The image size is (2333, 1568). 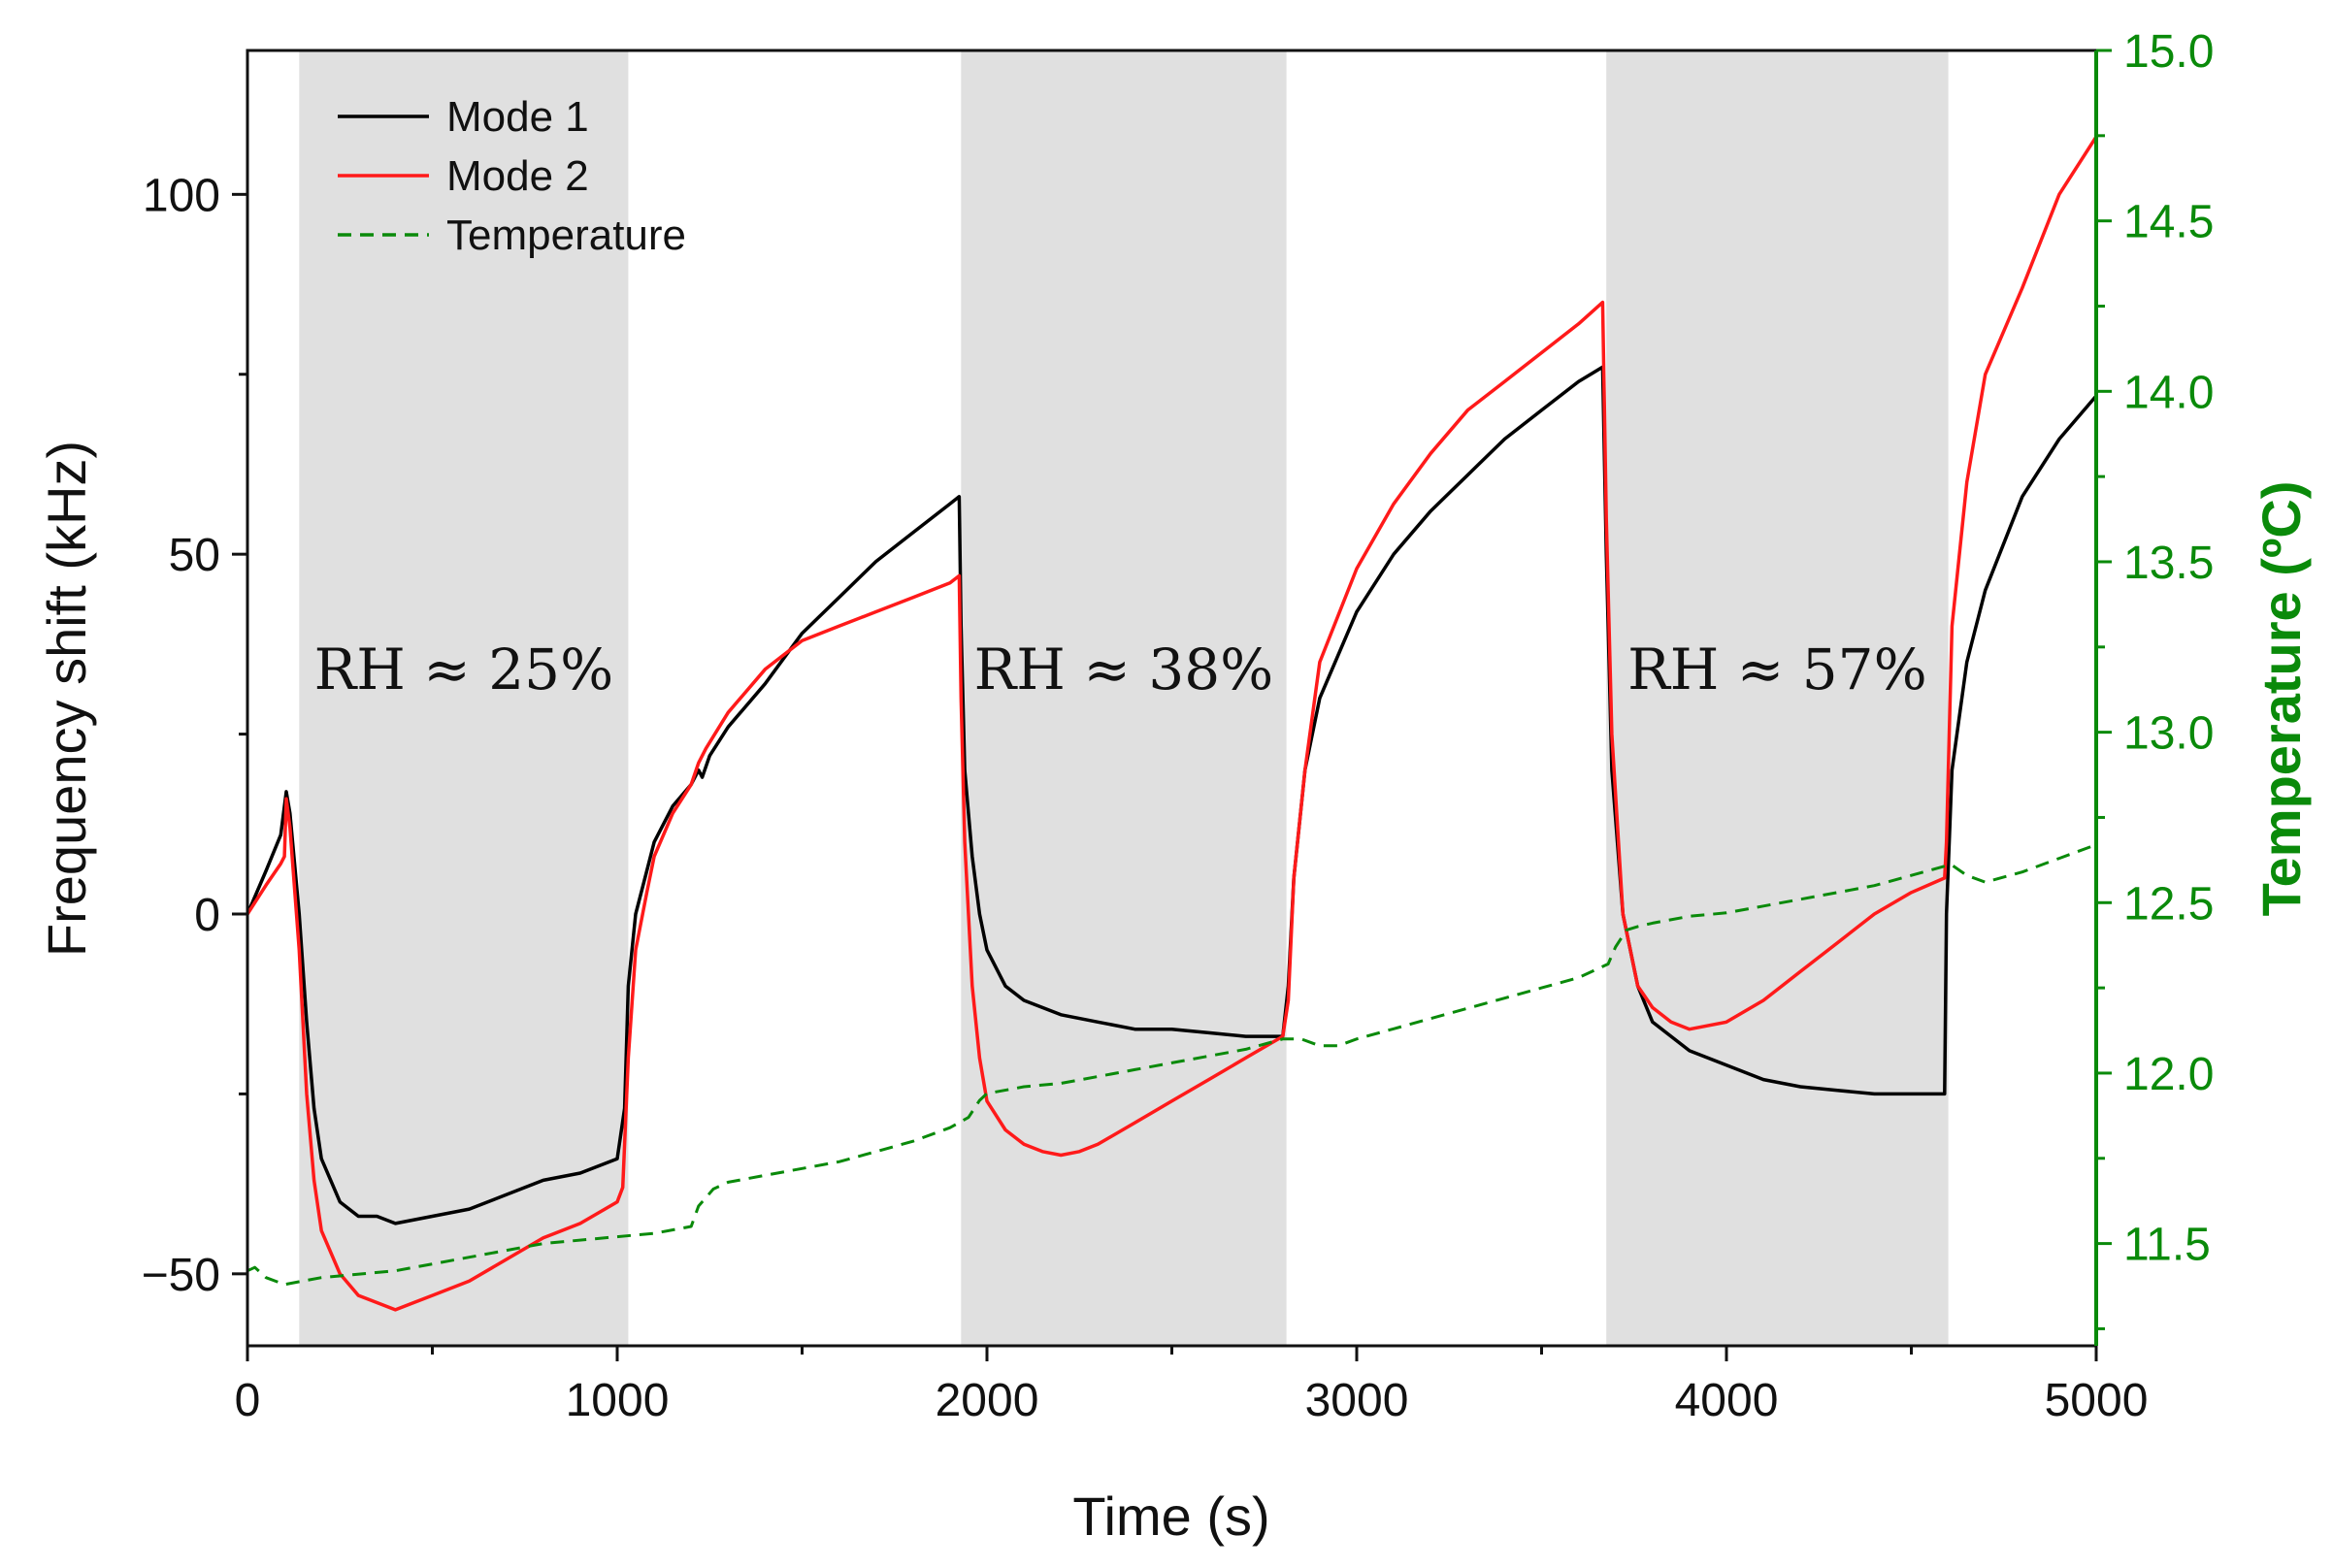 What do you see at coordinates (2097, 1400) in the screenshot?
I see `x-tick-label: 5000` at bounding box center [2097, 1400].